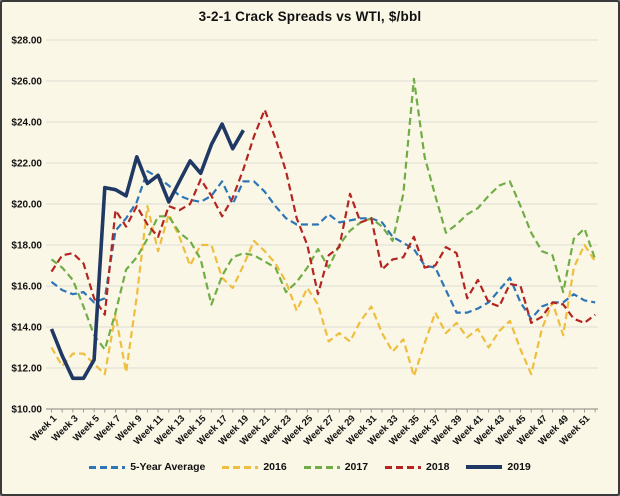 The image size is (620, 496). Describe the element at coordinates (310, 16) in the screenshot. I see `chart-title: 3-2-1 Crack Spreads vs WTI, $/bbl` at that location.